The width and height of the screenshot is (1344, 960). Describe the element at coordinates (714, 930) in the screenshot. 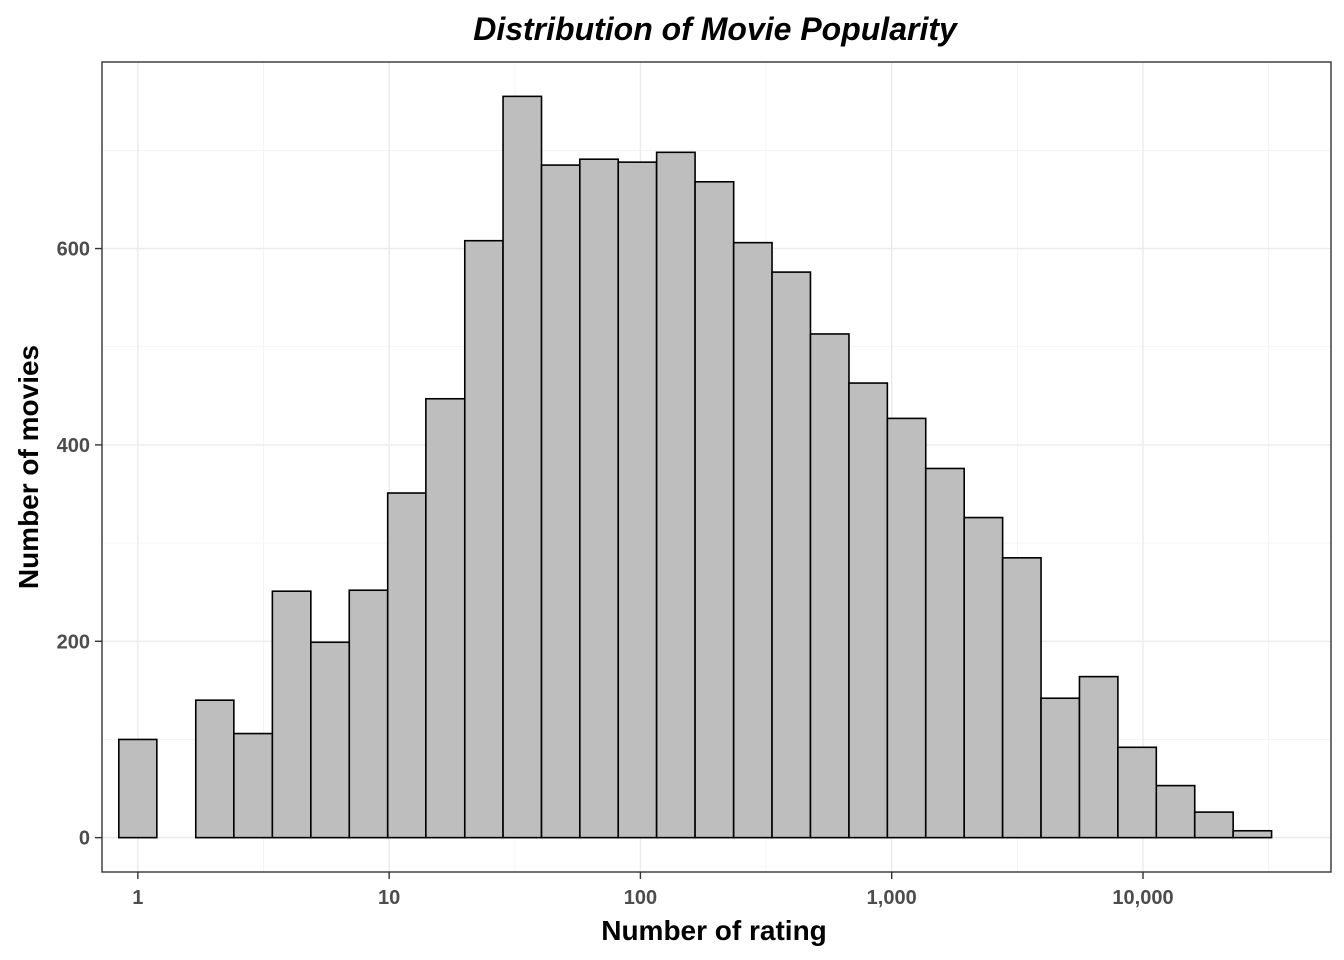

I see `x-axis-title: Number of rating` at that location.